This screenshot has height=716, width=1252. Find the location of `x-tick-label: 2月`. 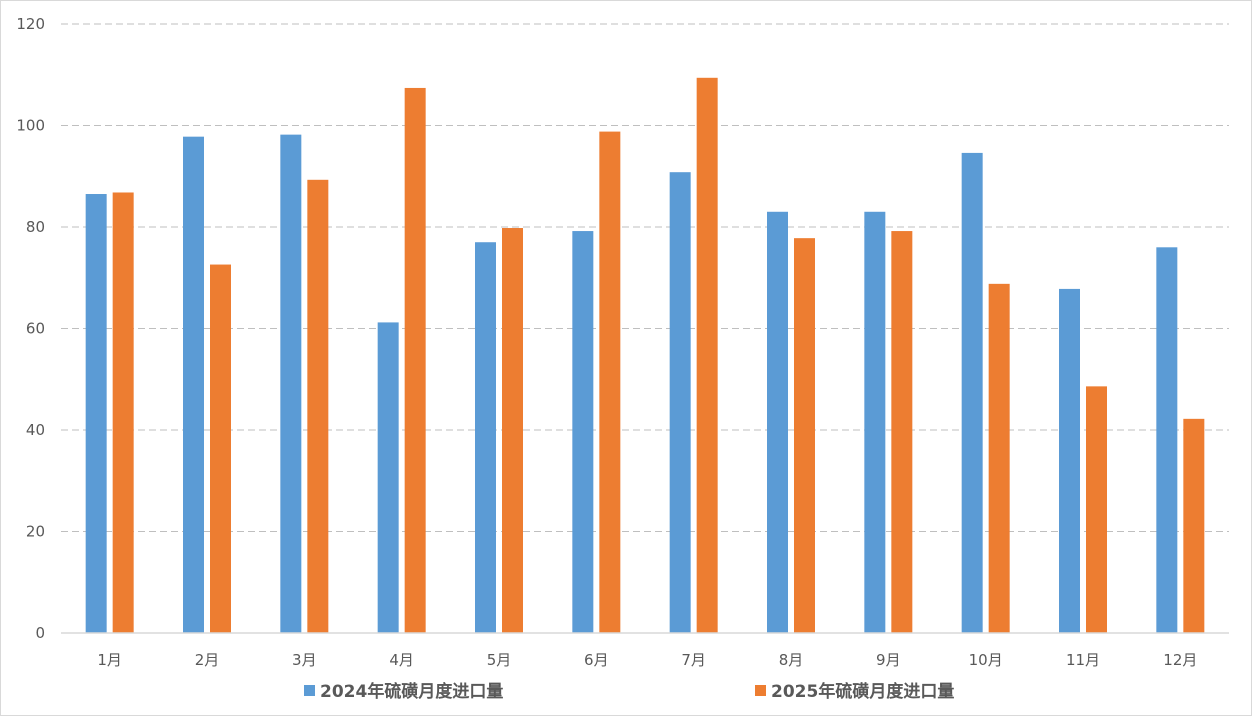

x-tick-label: 2月 is located at coordinates (207, 660).